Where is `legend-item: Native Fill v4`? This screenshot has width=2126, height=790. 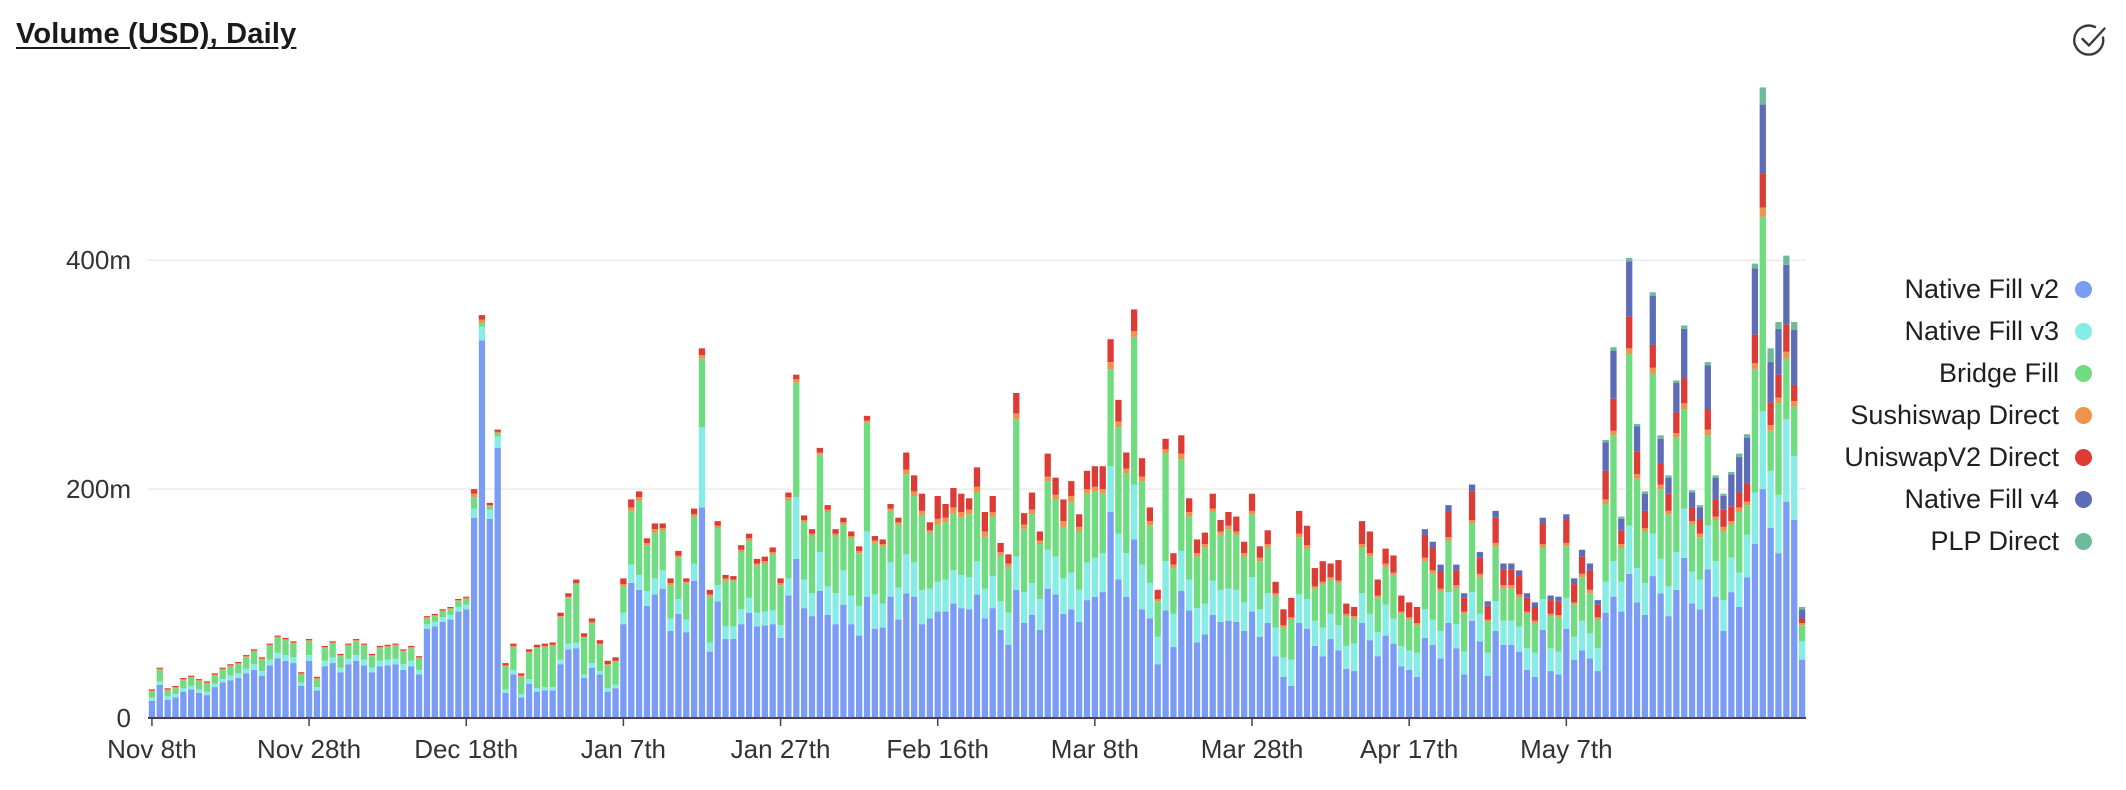
legend-item: Native Fill v4 is located at coordinates (1968, 499).